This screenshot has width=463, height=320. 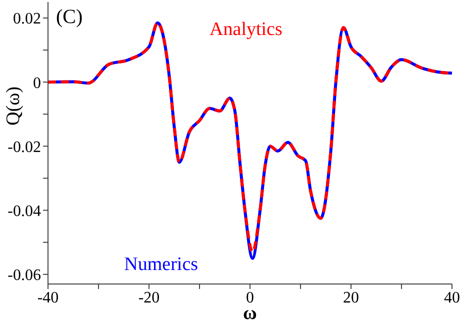 What do you see at coordinates (24, 211) in the screenshot?
I see `y-tick-label: -0.04` at bounding box center [24, 211].